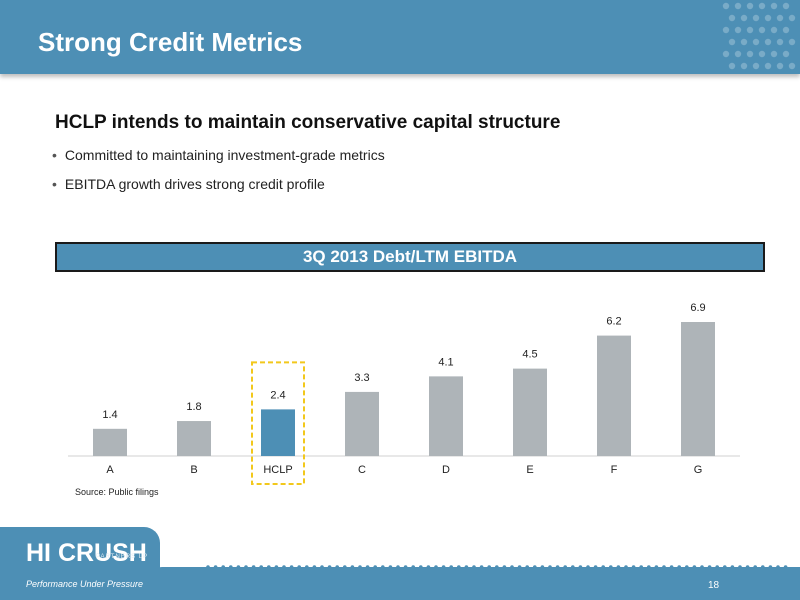  What do you see at coordinates (85, 584) in the screenshot?
I see `company-tagline: Performance Under Pressure` at bounding box center [85, 584].